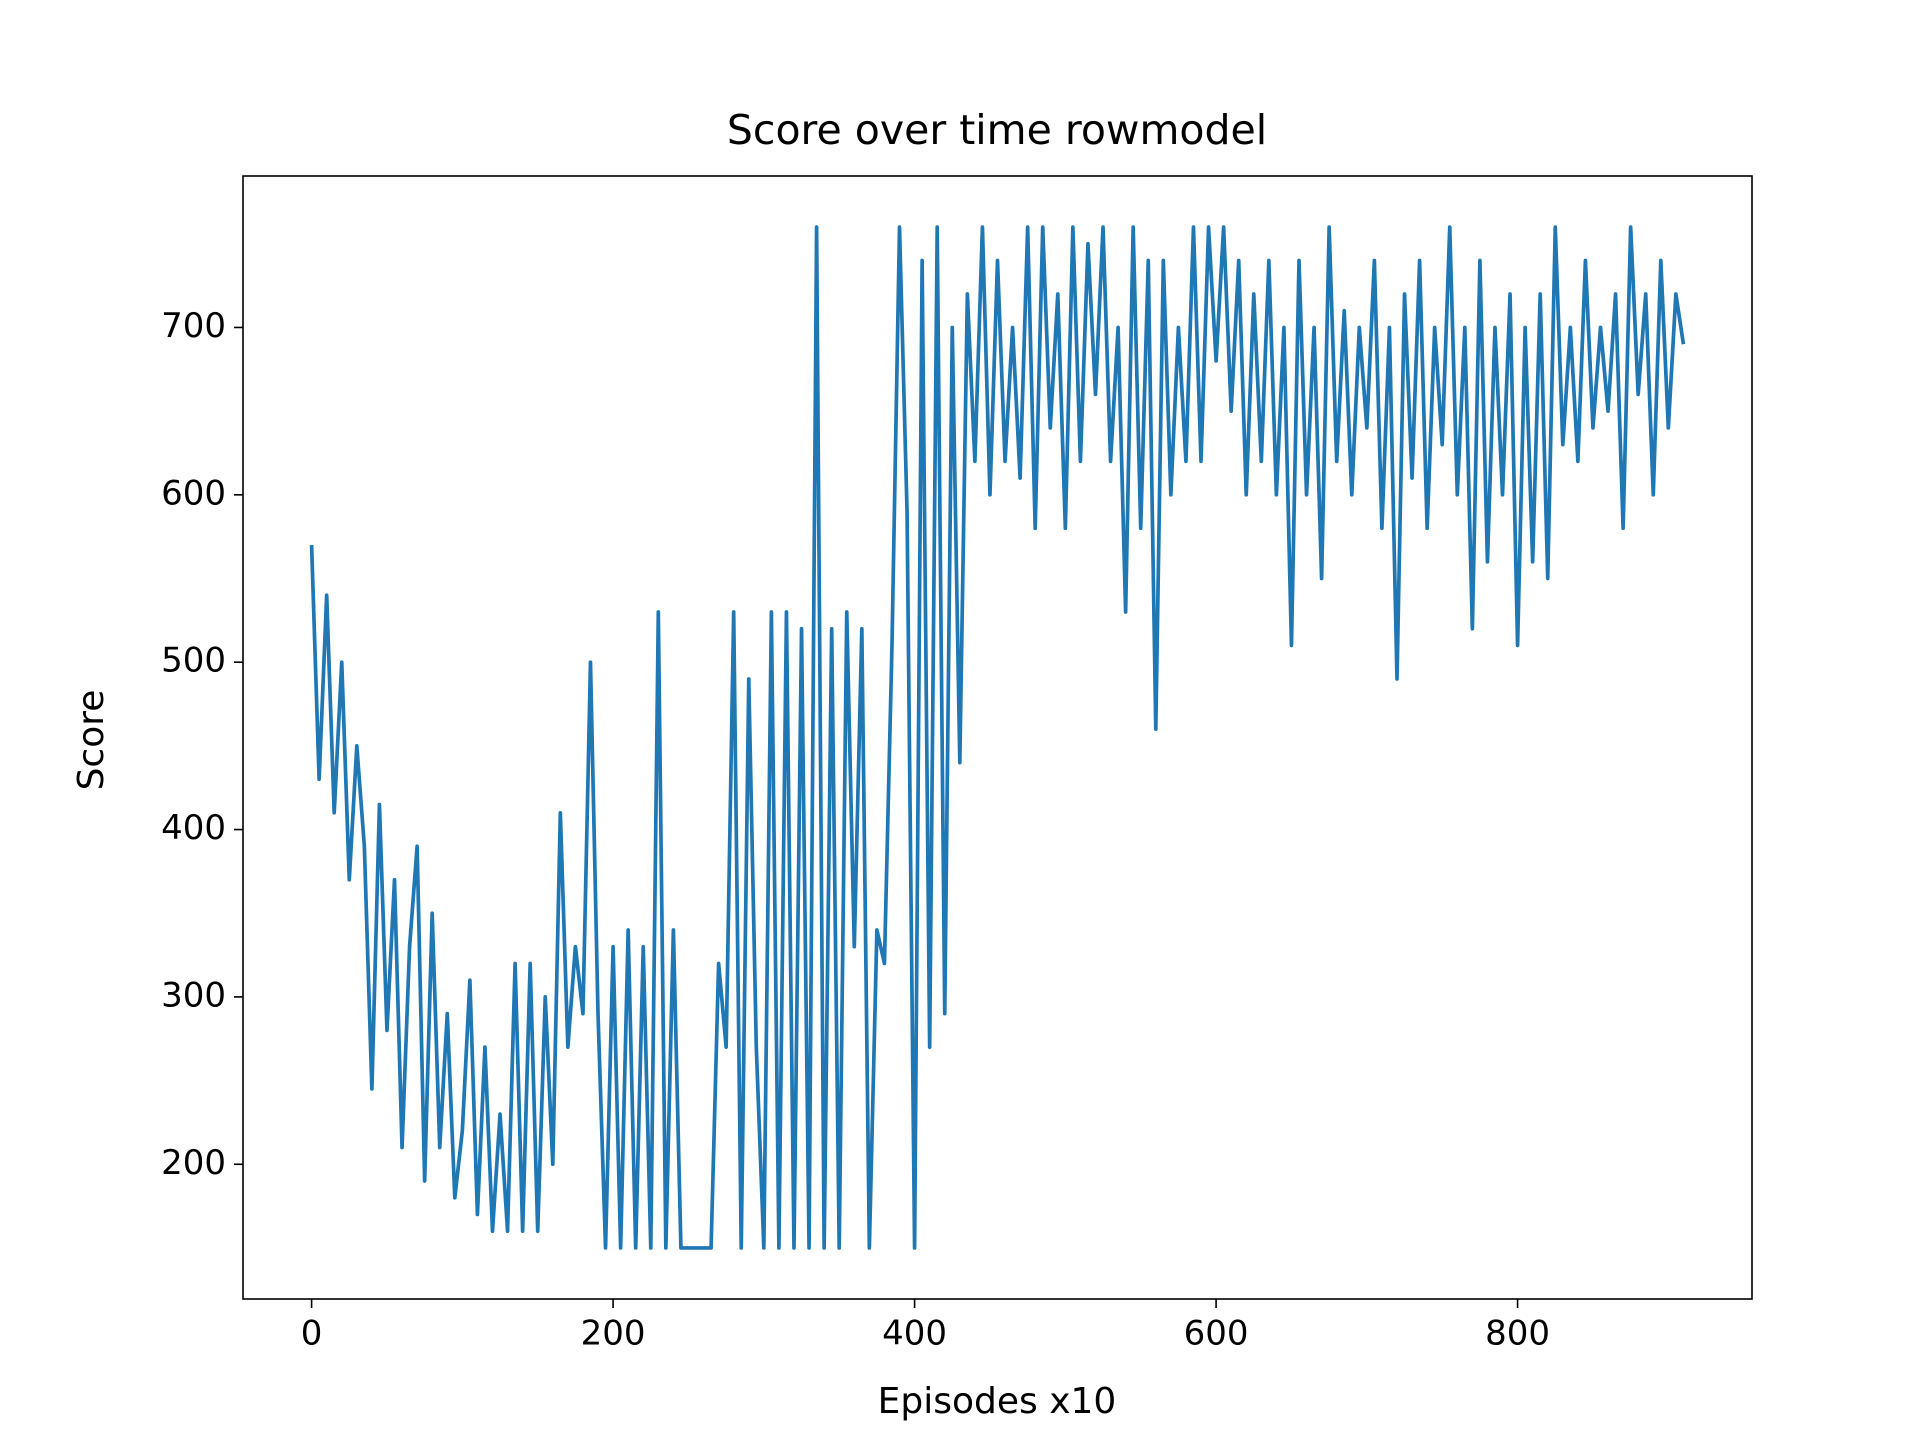 This screenshot has height=1440, width=1920. I want to click on y-tick-label: 400, so click(193, 828).